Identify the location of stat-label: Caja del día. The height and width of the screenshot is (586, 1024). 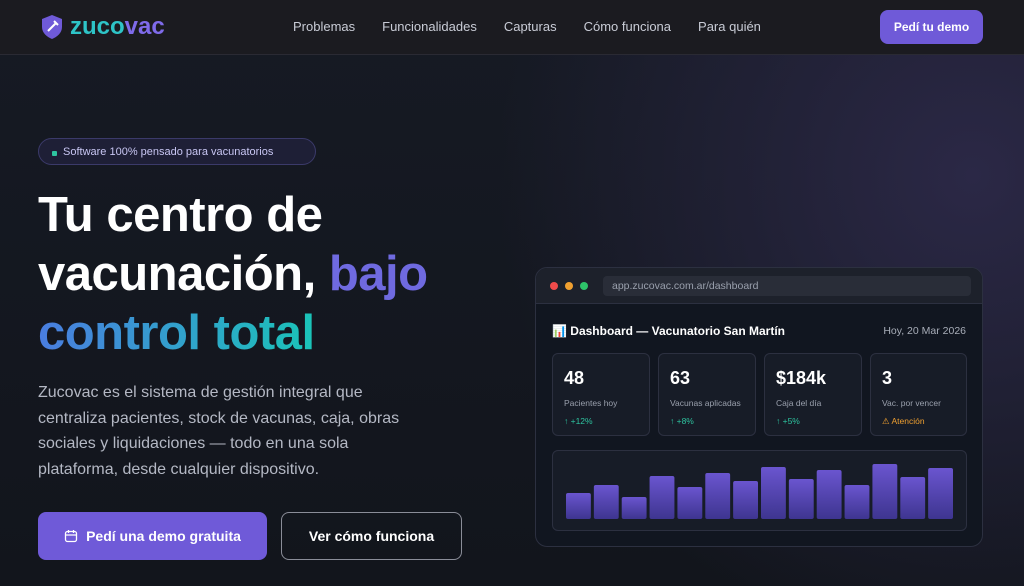
(799, 403).